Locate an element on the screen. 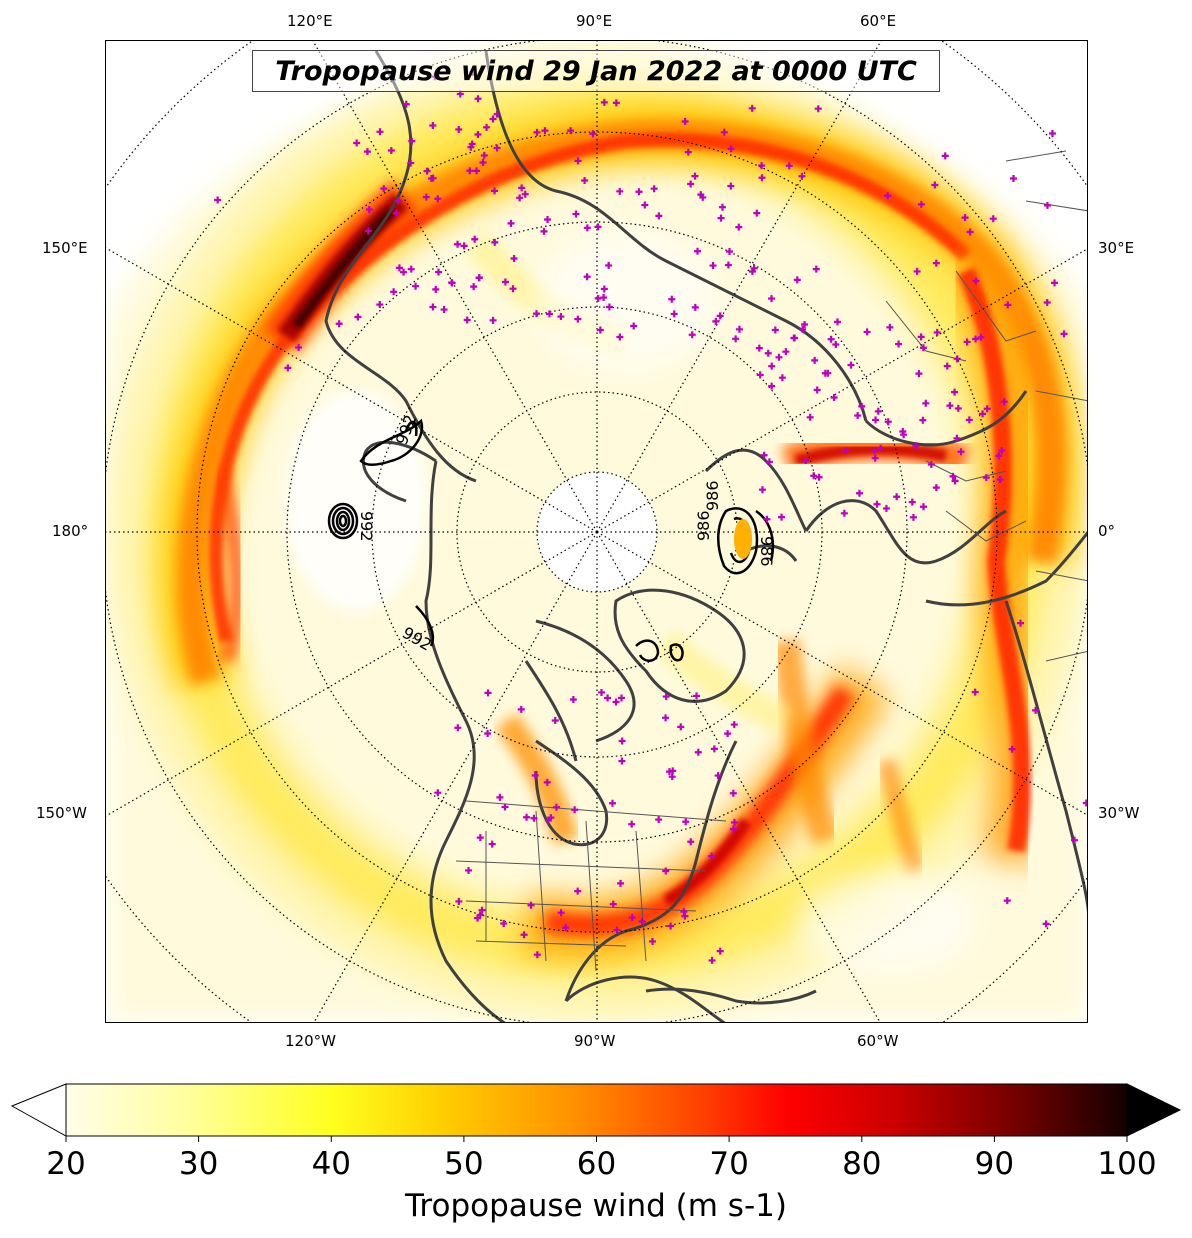  colorbar-extend-max is located at coordinates (1154, 1110).